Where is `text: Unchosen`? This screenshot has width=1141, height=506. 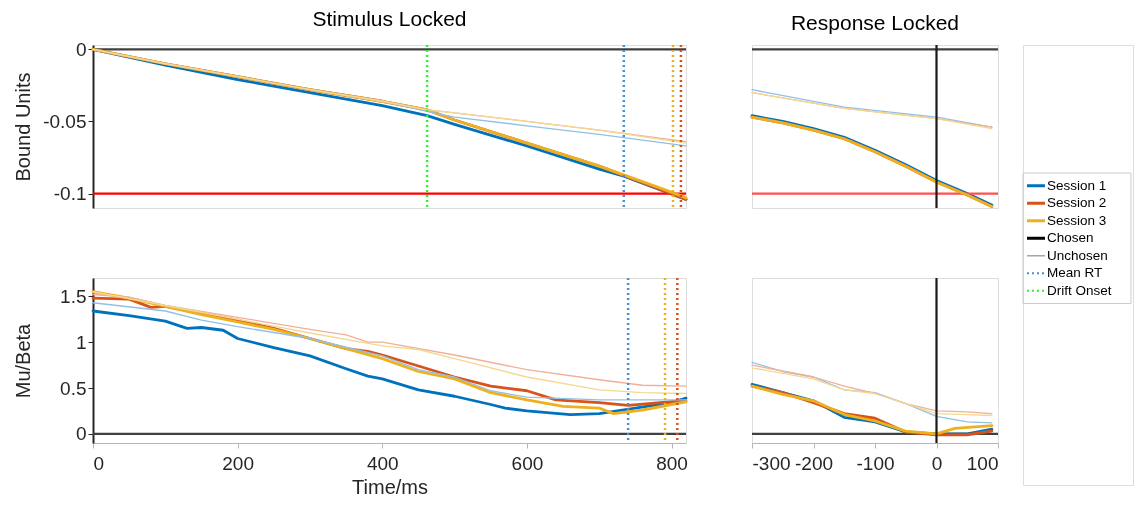
text: Unchosen is located at coordinates (1077, 255).